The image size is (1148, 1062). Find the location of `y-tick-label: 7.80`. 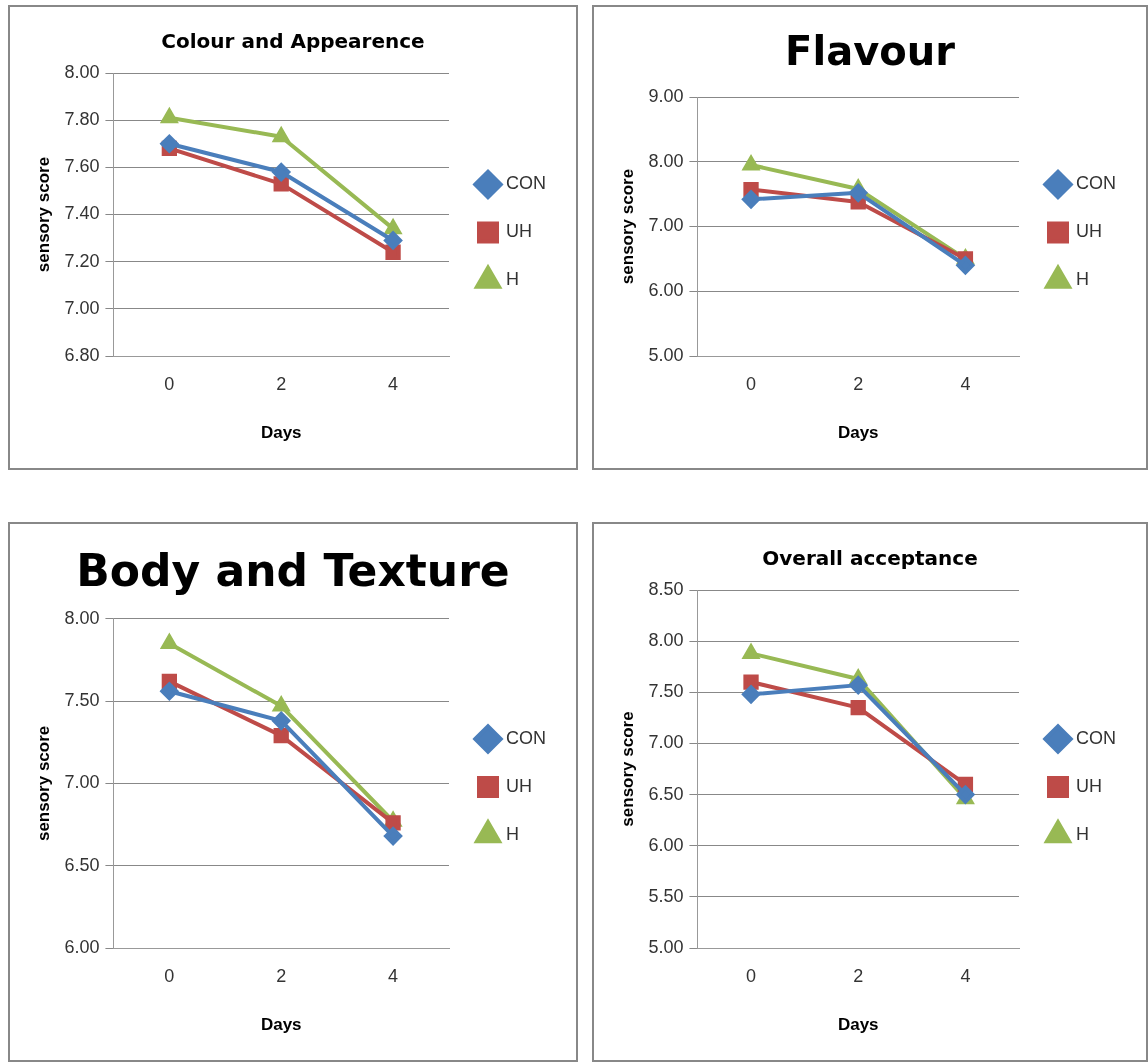

y-tick-label: 7.80 is located at coordinates (82, 119).